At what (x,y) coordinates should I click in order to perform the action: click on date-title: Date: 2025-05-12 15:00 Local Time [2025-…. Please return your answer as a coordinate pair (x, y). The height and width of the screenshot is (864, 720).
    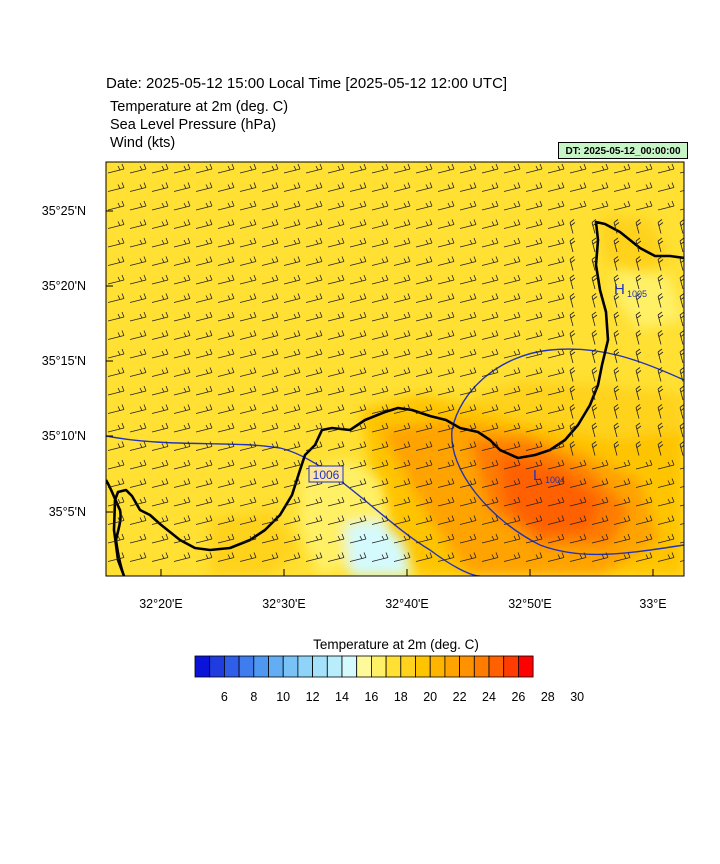
    Looking at the image, I should click on (307, 83).